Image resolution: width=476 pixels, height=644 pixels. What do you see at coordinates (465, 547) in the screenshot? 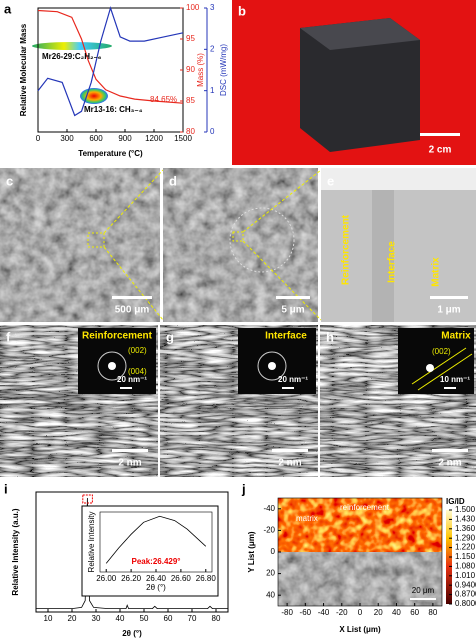
I see `y-tick-label: 1.220` at bounding box center [465, 547].